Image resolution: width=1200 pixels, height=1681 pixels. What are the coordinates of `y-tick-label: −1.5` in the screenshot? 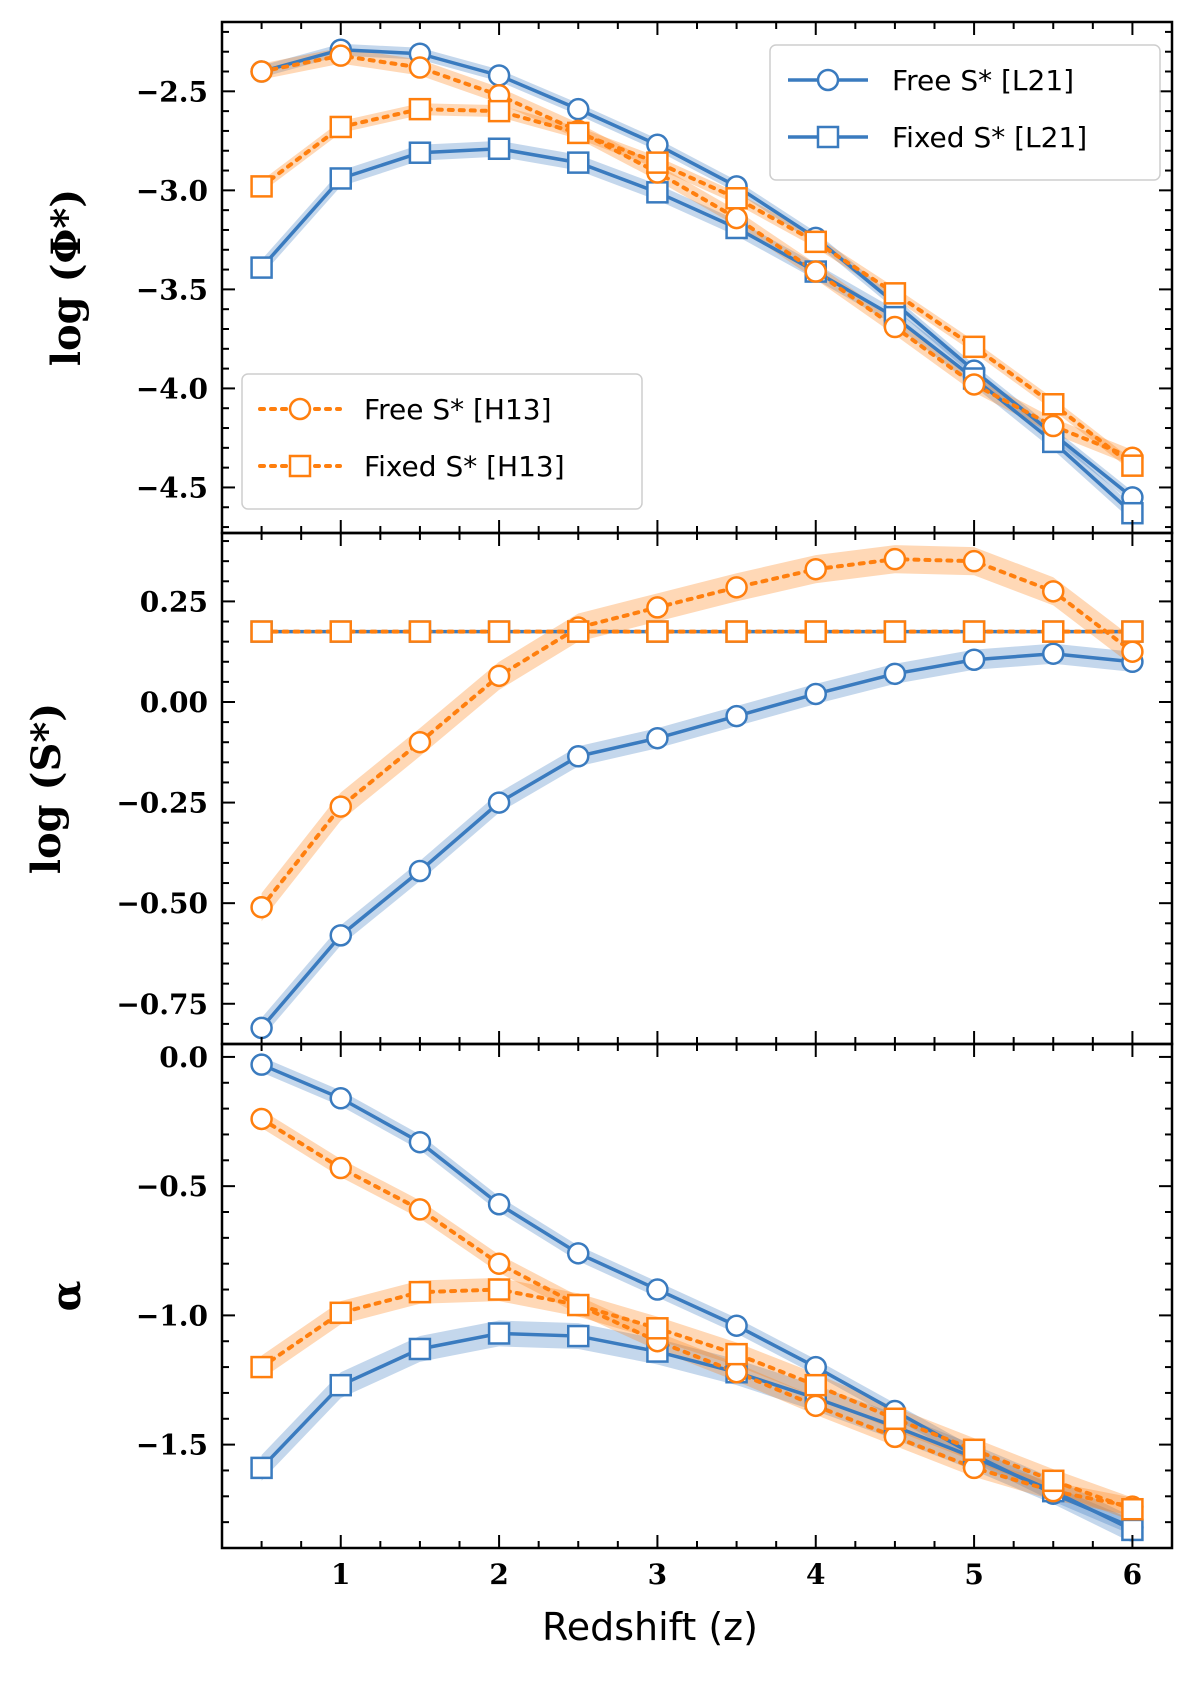 It's located at (172, 1445).